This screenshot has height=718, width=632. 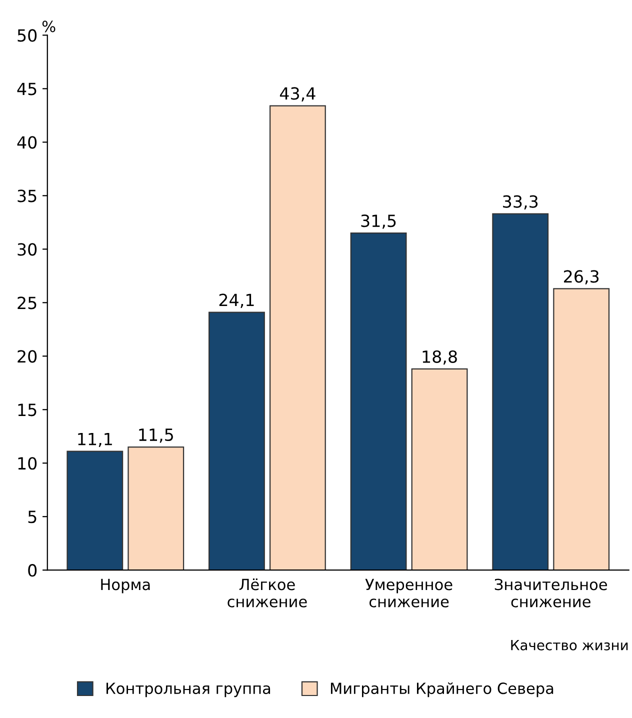 What do you see at coordinates (32, 570) in the screenshot?
I see `y-tick-label: 0` at bounding box center [32, 570].